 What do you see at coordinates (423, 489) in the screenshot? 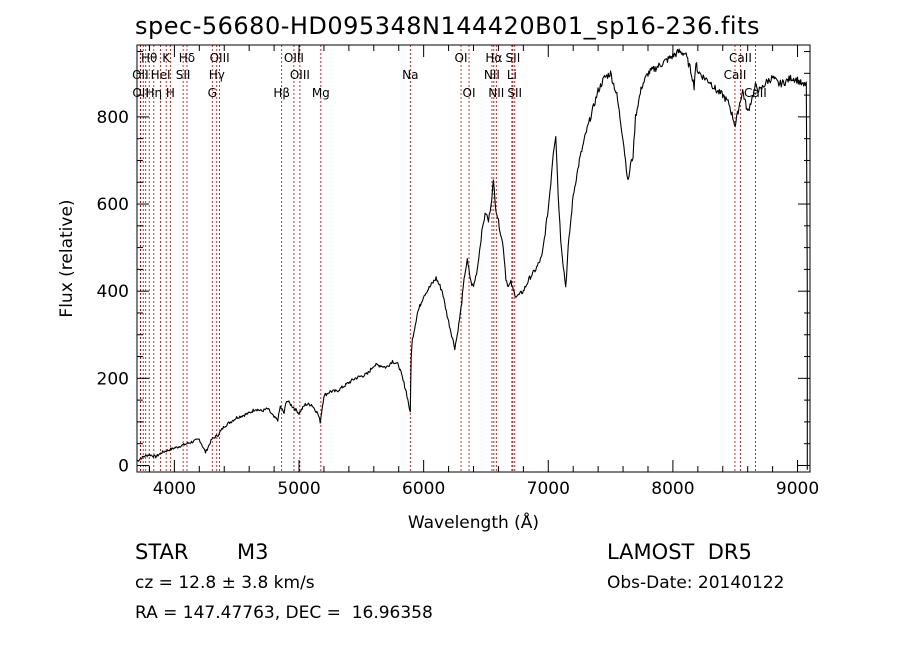
I see `x-tick-label: 6000` at bounding box center [423, 489].